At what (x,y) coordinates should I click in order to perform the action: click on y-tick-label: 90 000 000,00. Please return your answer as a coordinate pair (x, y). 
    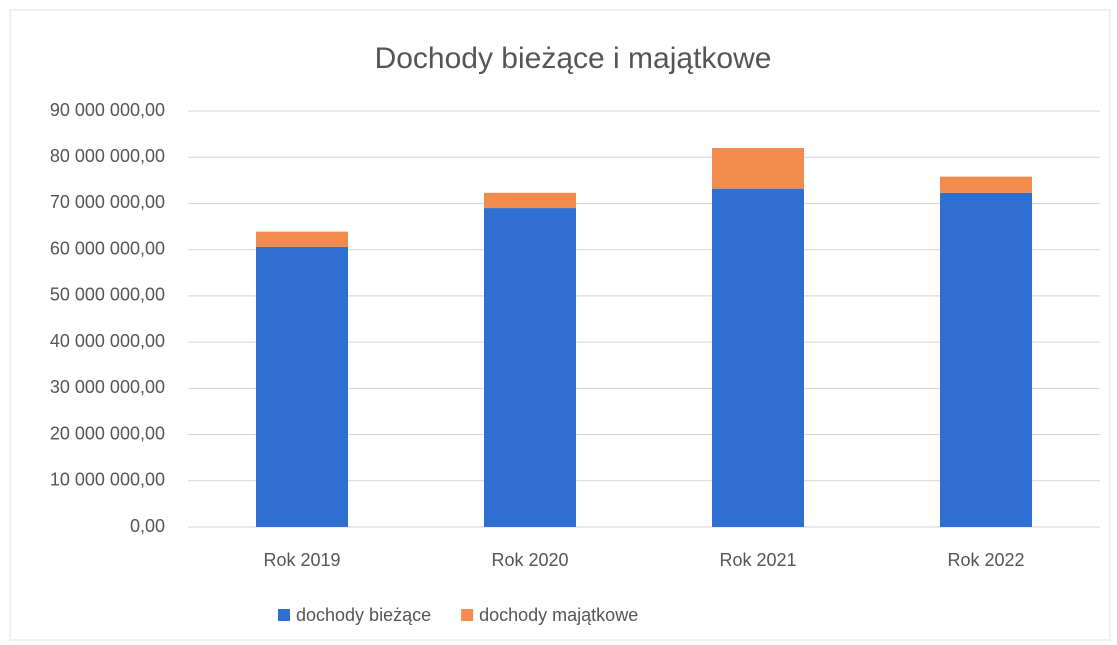
    Looking at the image, I should click on (107, 110).